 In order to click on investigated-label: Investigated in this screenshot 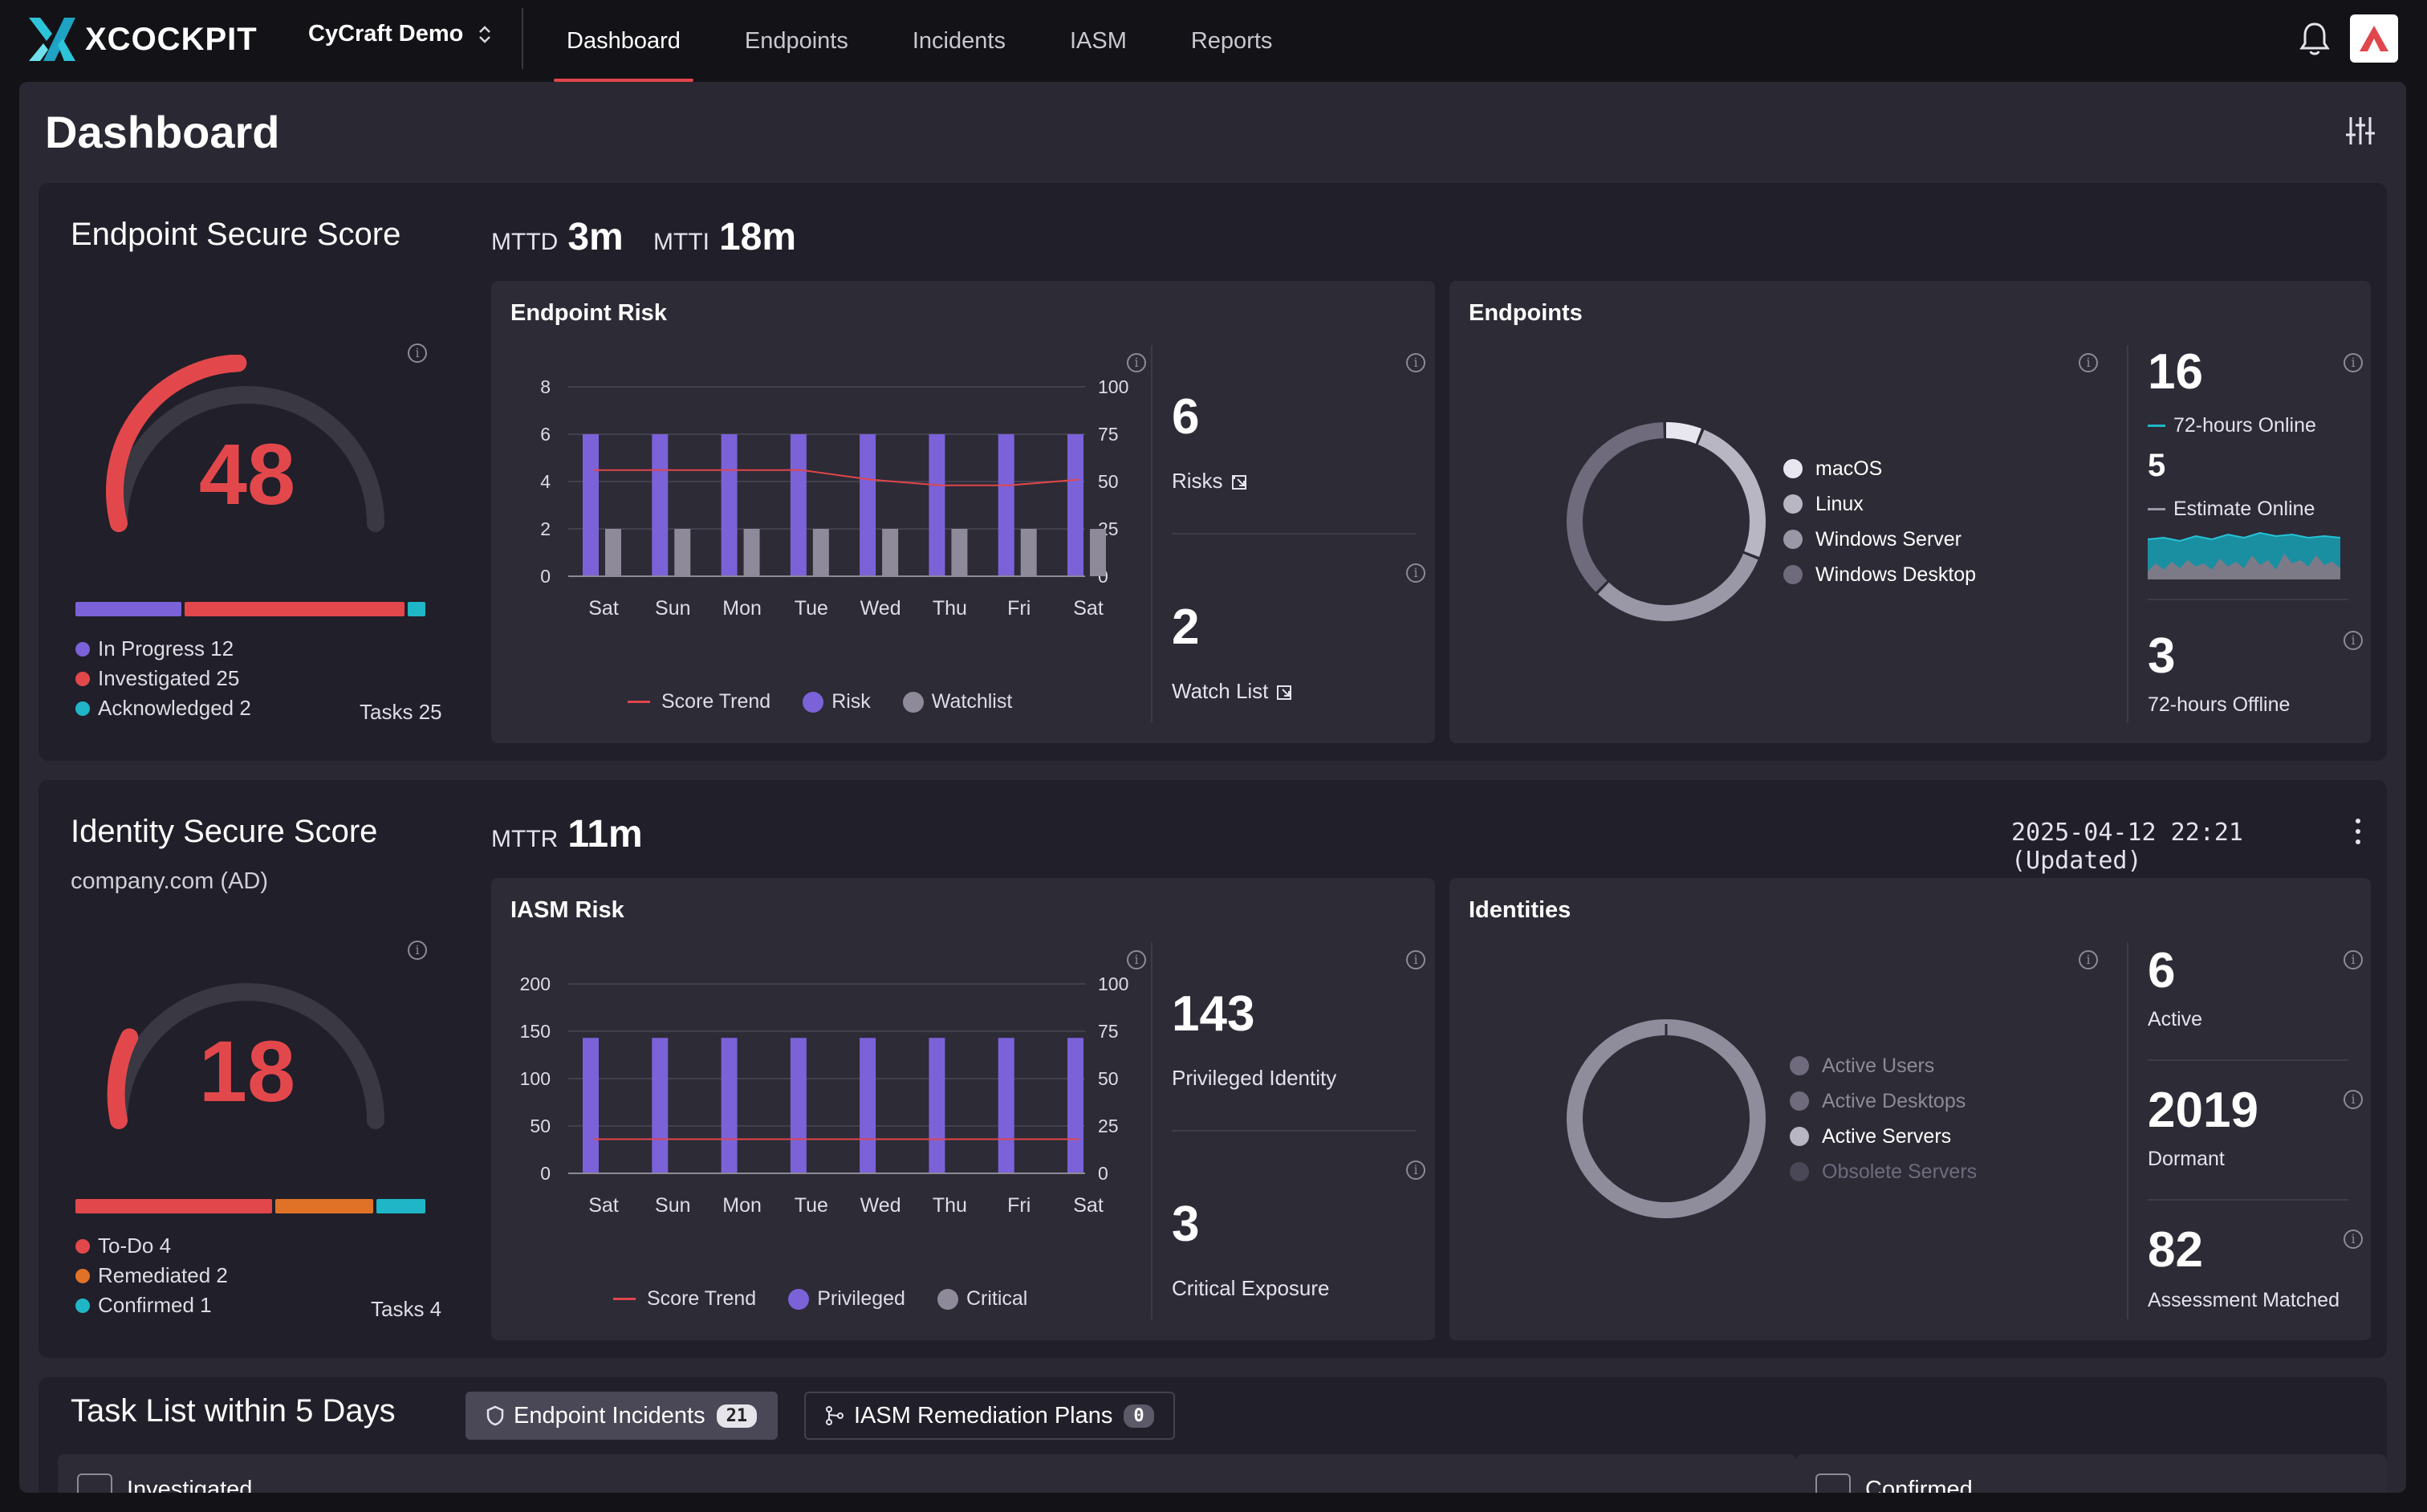, I will do `click(190, 1485)`.